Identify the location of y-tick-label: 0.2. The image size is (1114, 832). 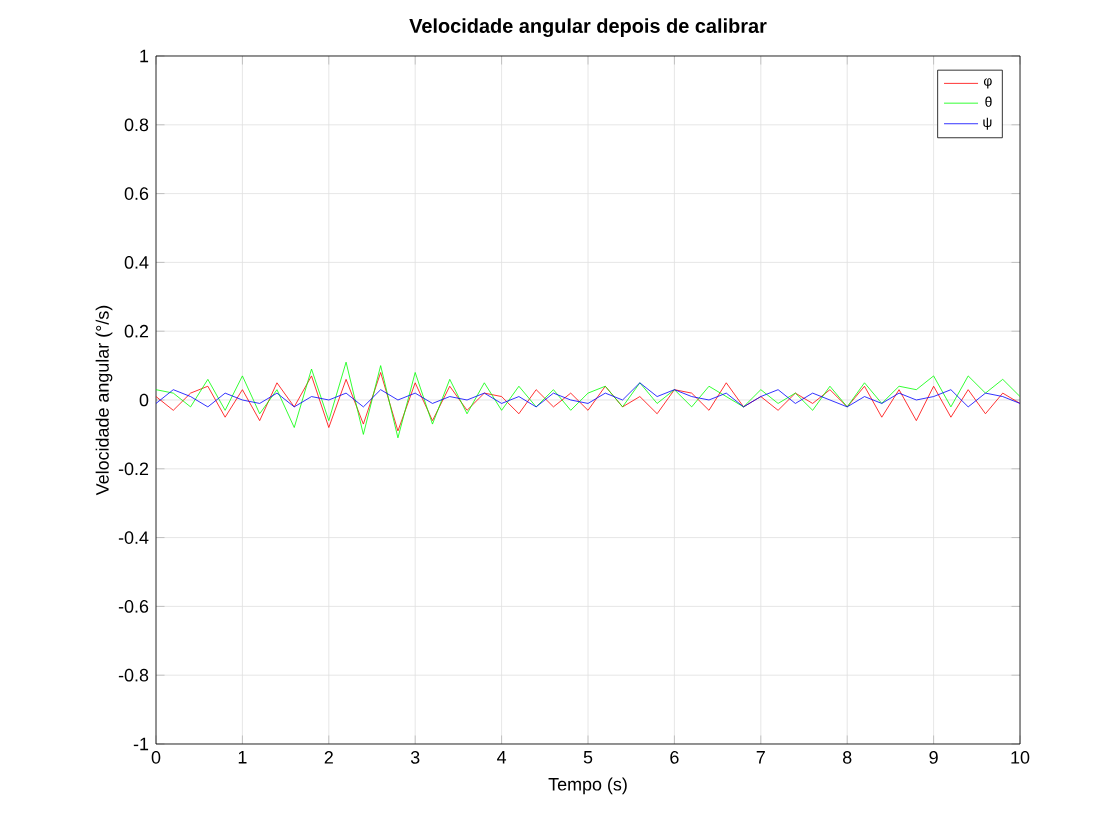
(136, 331).